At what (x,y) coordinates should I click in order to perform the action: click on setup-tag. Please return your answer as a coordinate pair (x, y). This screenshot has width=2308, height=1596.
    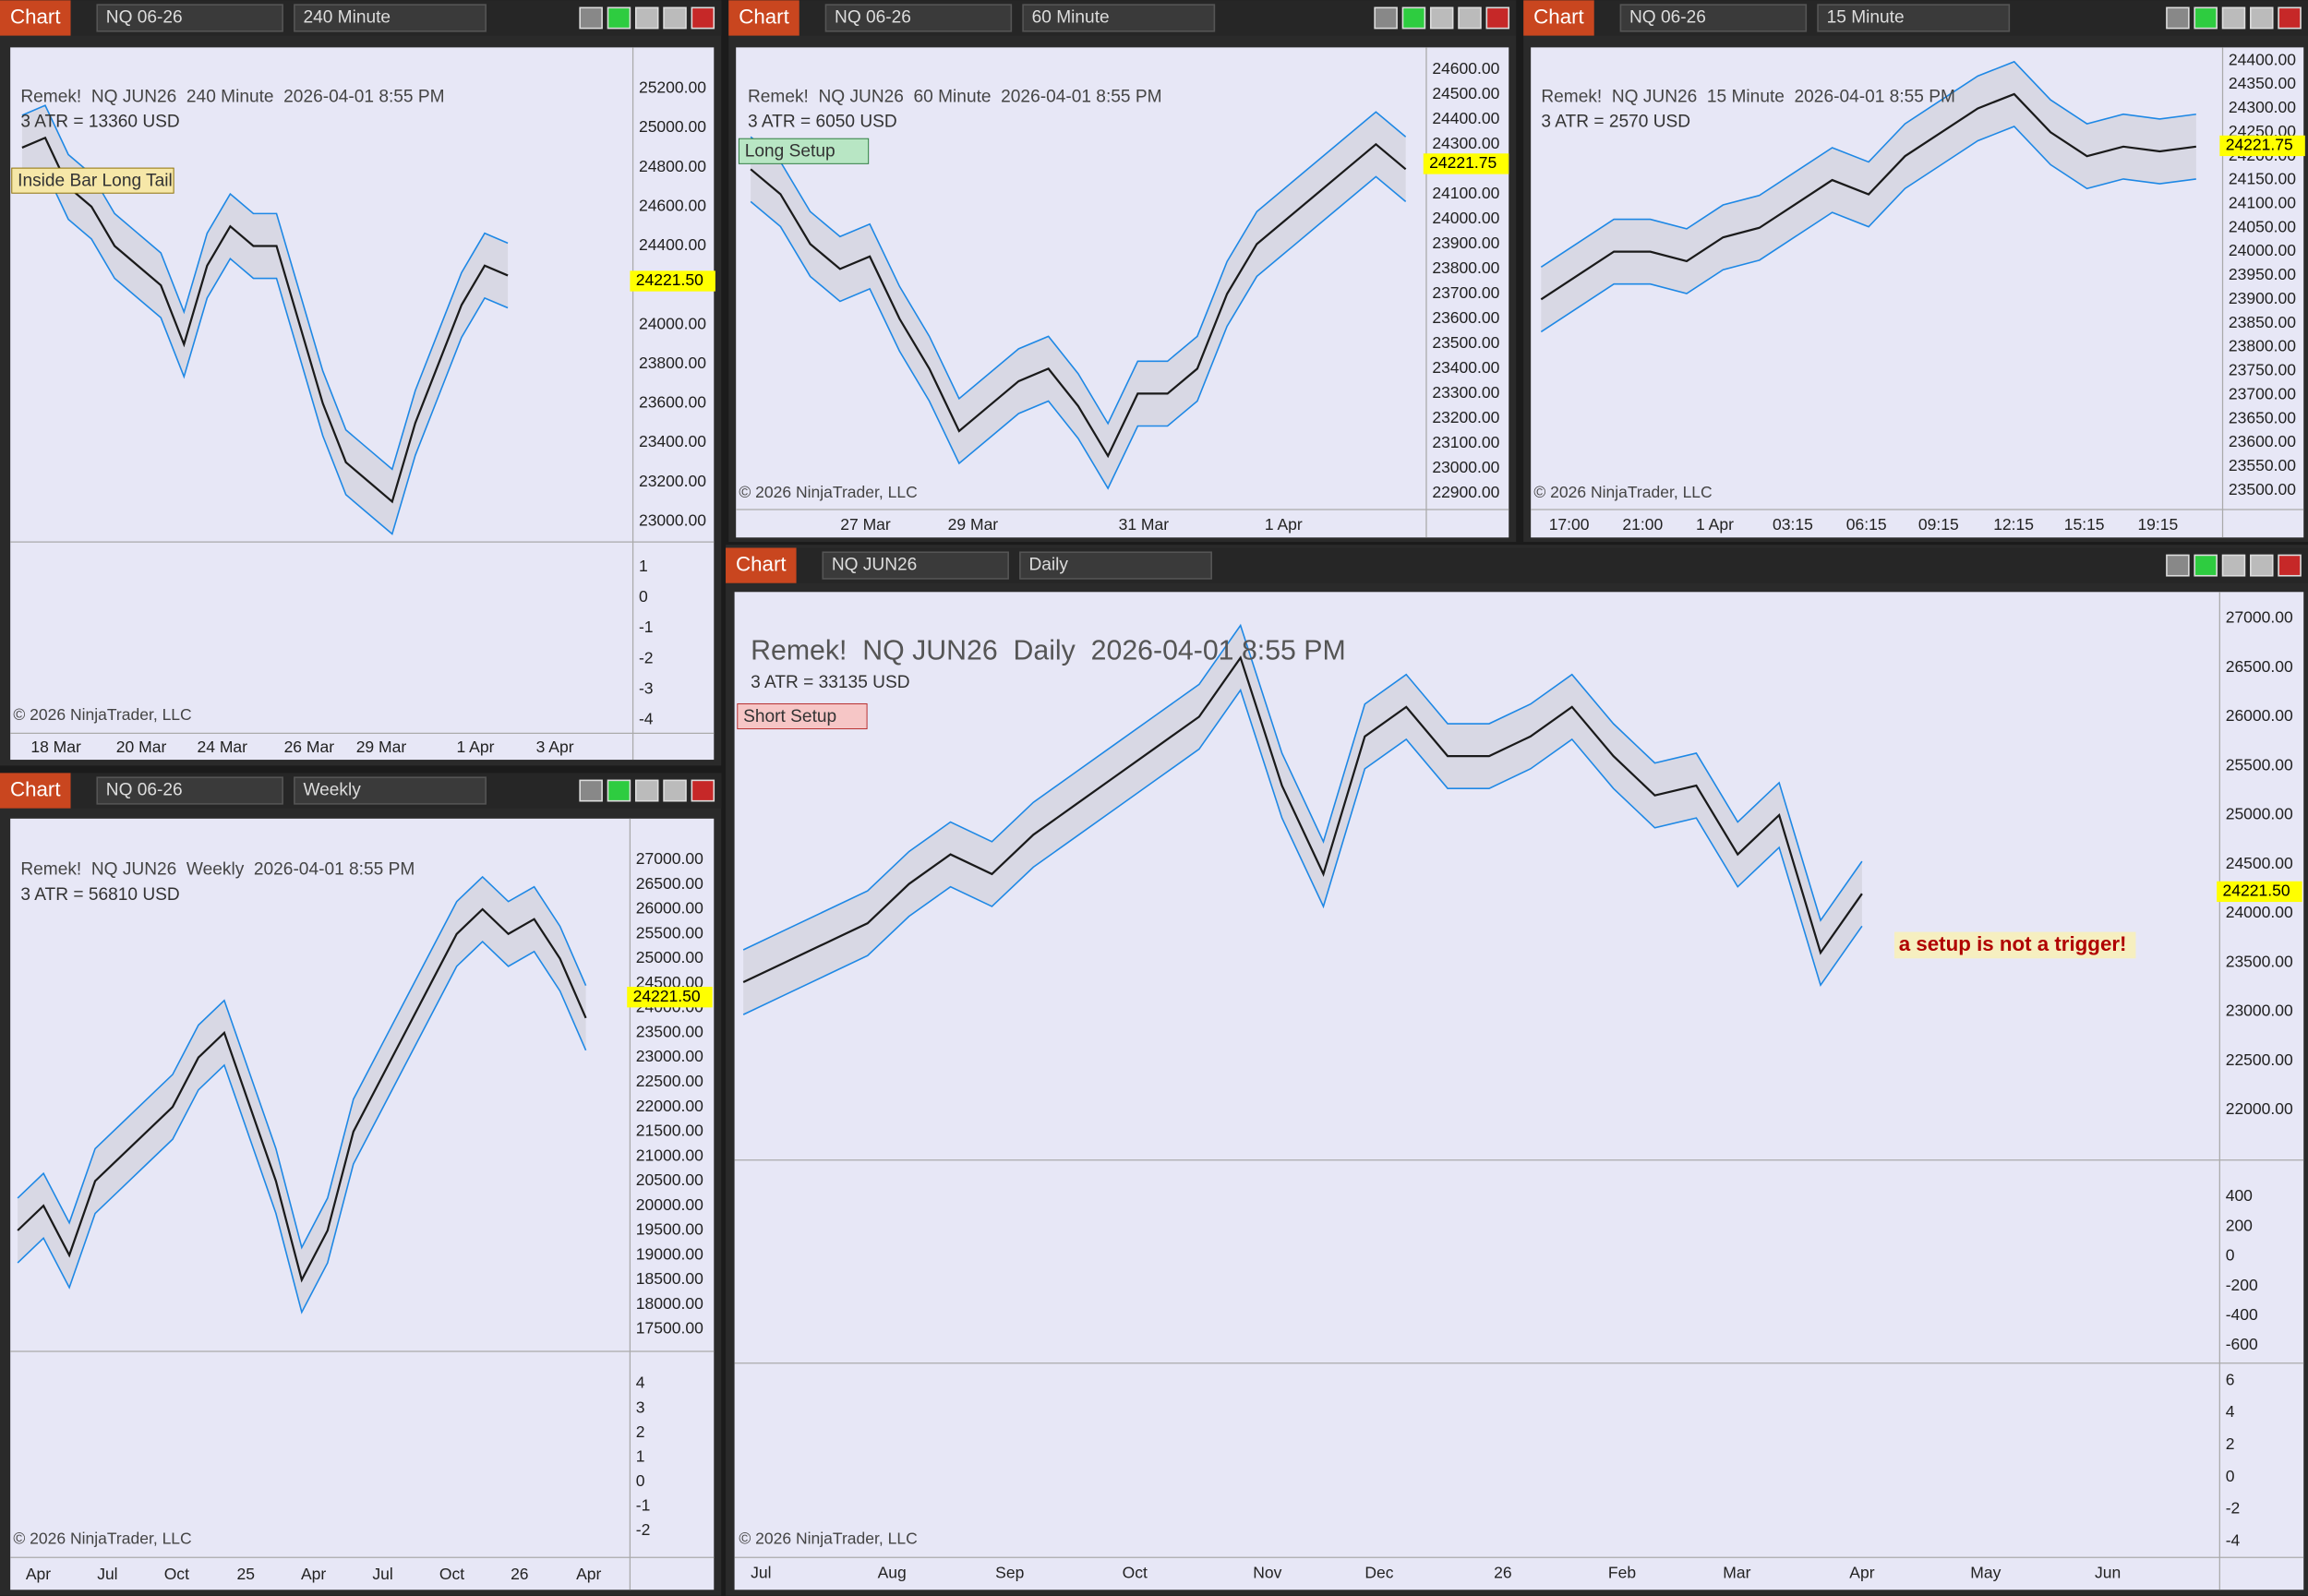
    Looking at the image, I should click on (804, 151).